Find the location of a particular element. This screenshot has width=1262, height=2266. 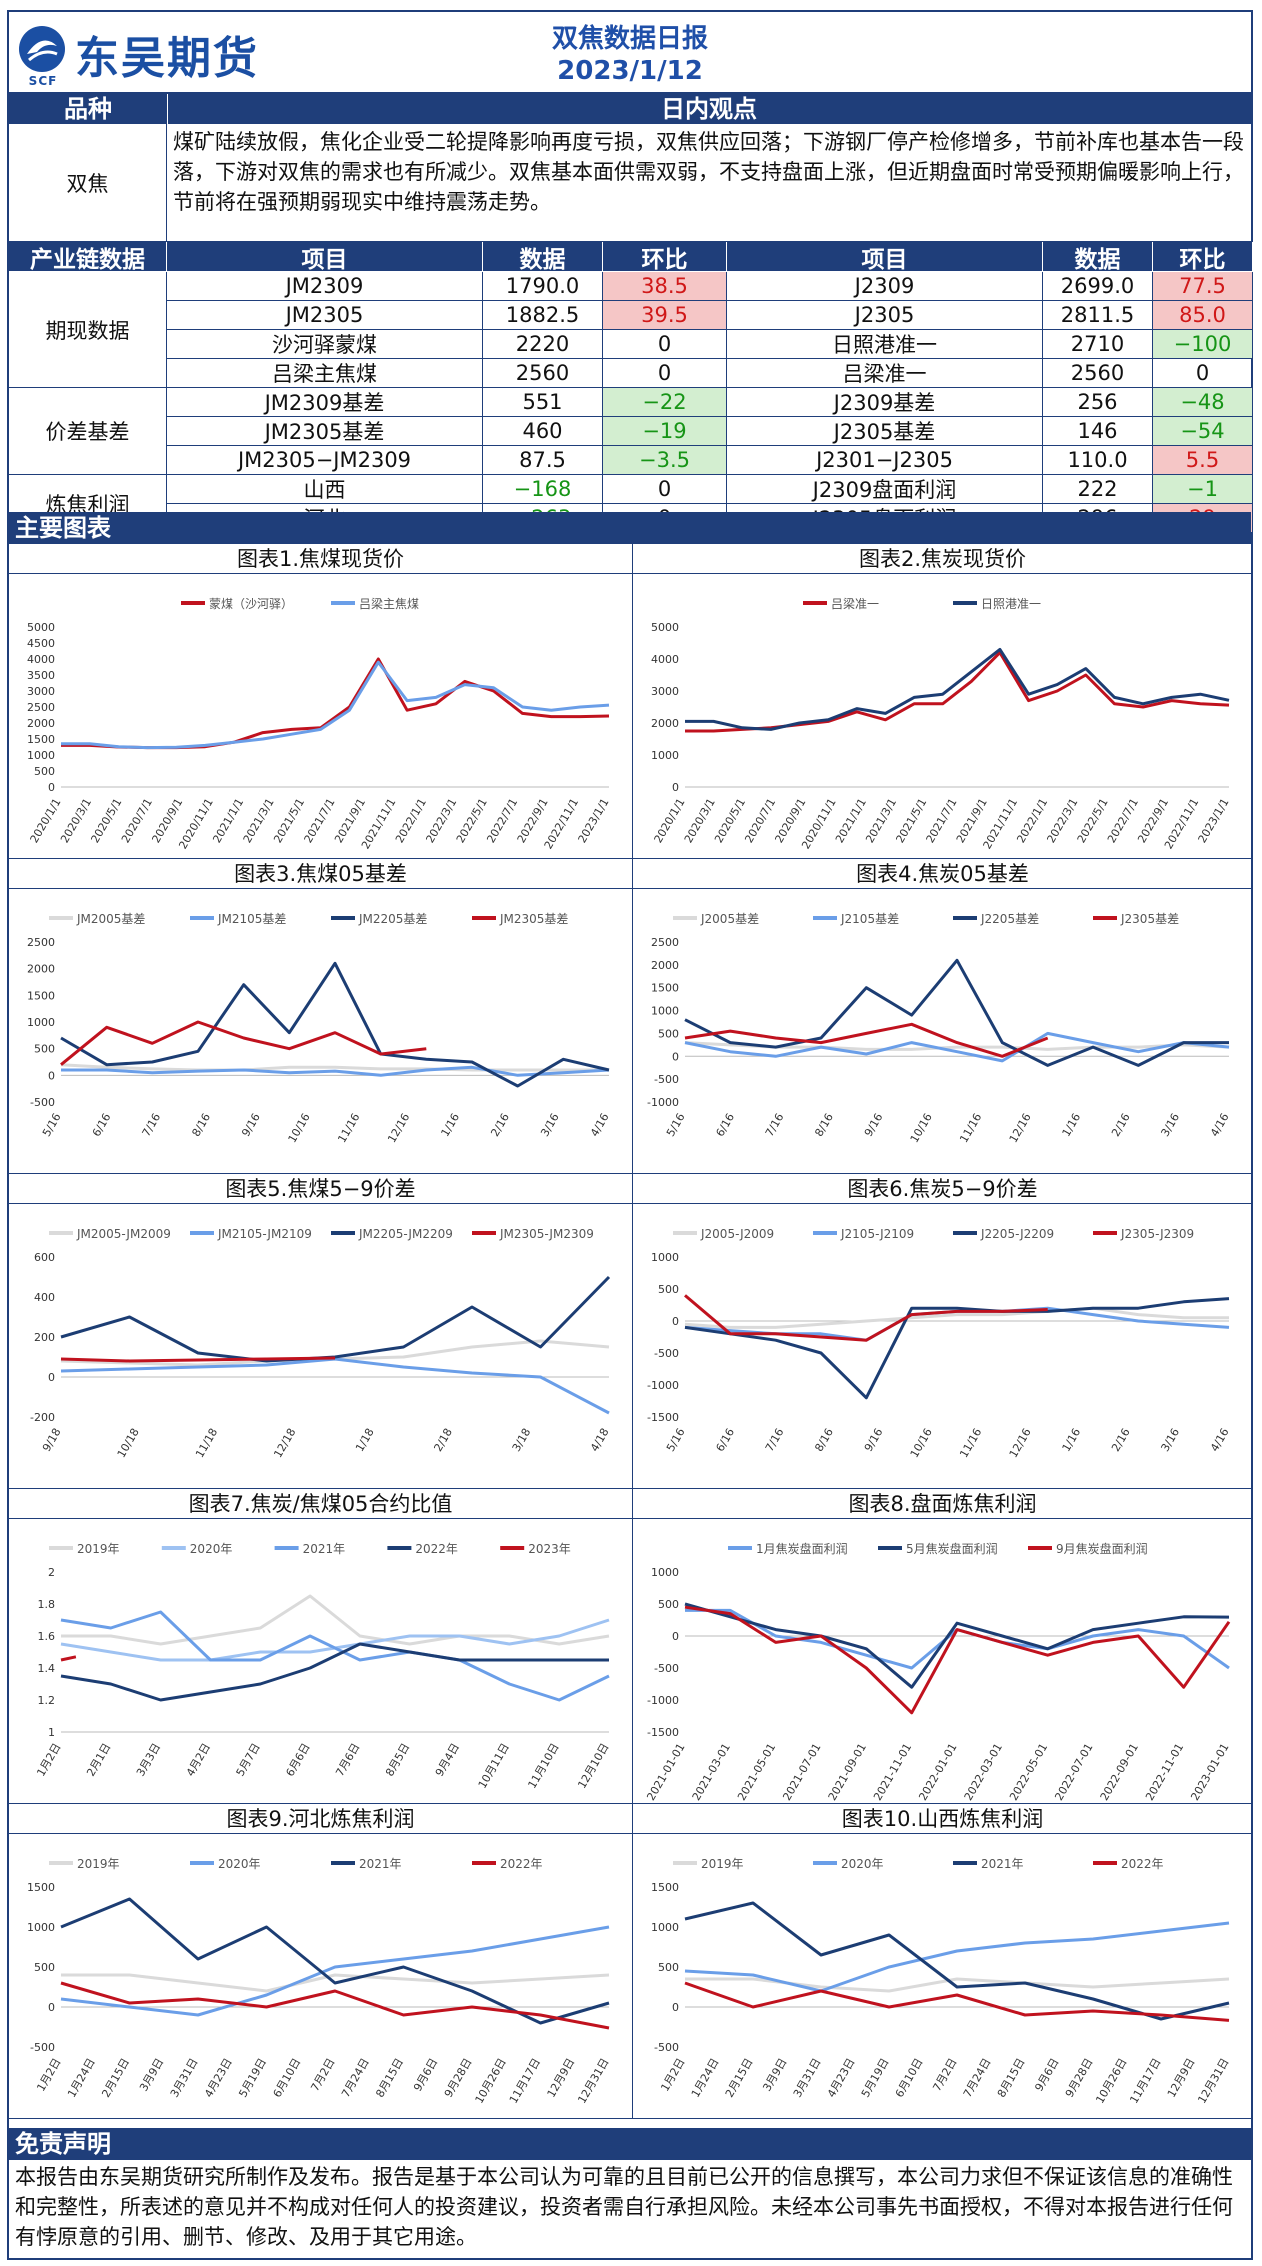

variety-col-label: 品种 is located at coordinates (88, 109).